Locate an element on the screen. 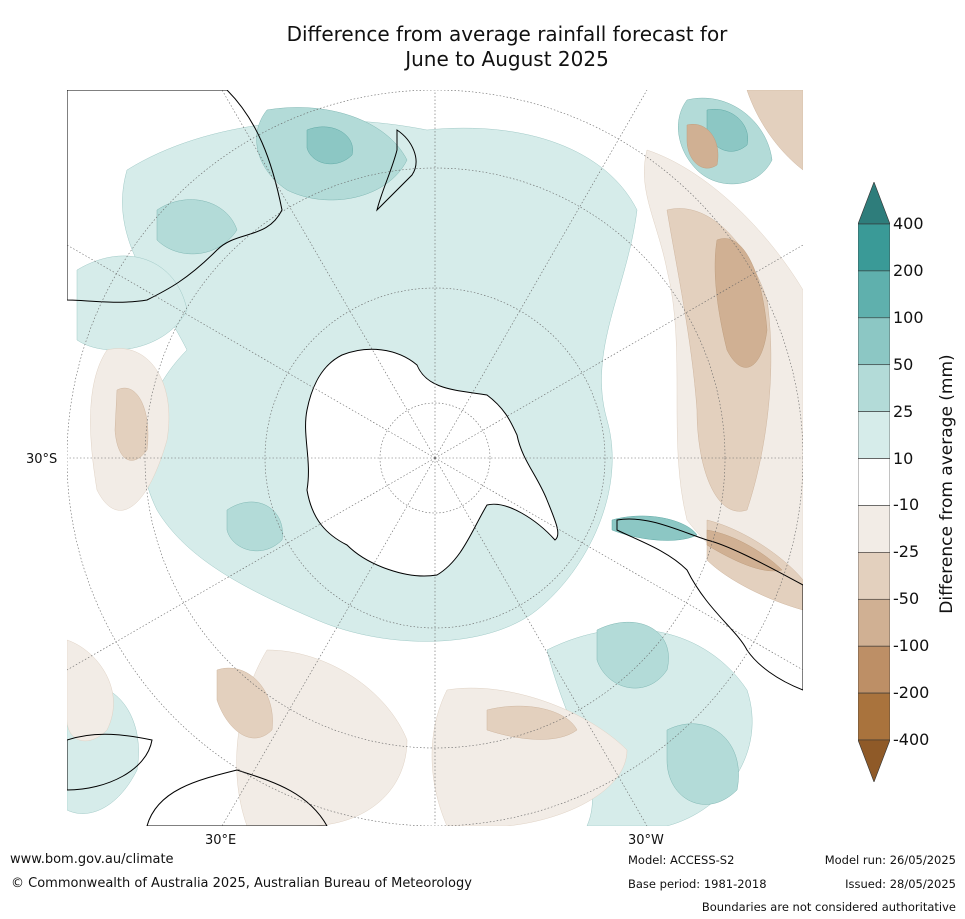 The height and width of the screenshot is (919, 965). colorbar-extend-bottom is located at coordinates (874, 760).